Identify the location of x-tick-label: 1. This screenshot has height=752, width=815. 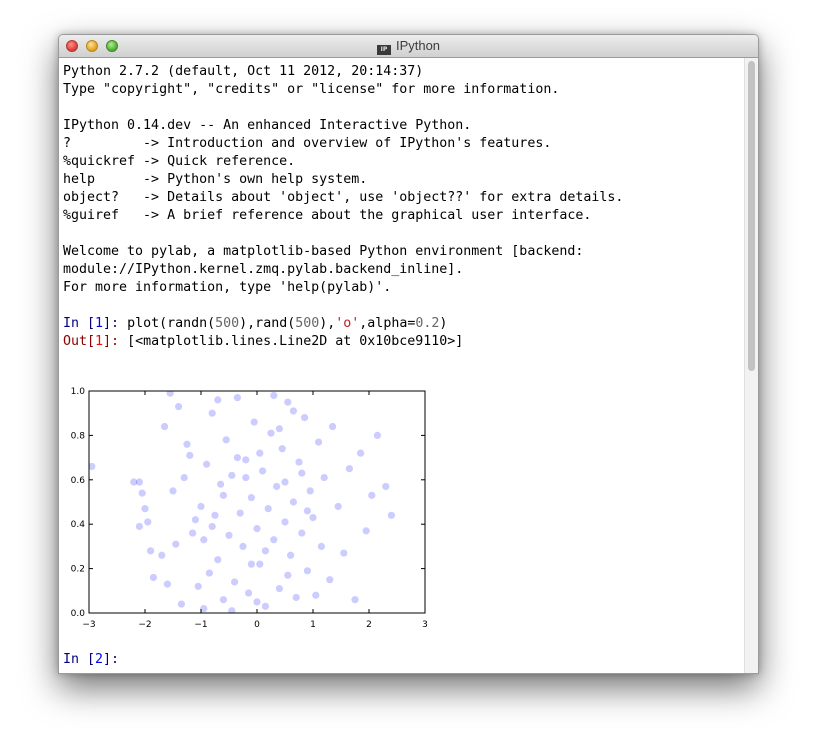
(313, 623).